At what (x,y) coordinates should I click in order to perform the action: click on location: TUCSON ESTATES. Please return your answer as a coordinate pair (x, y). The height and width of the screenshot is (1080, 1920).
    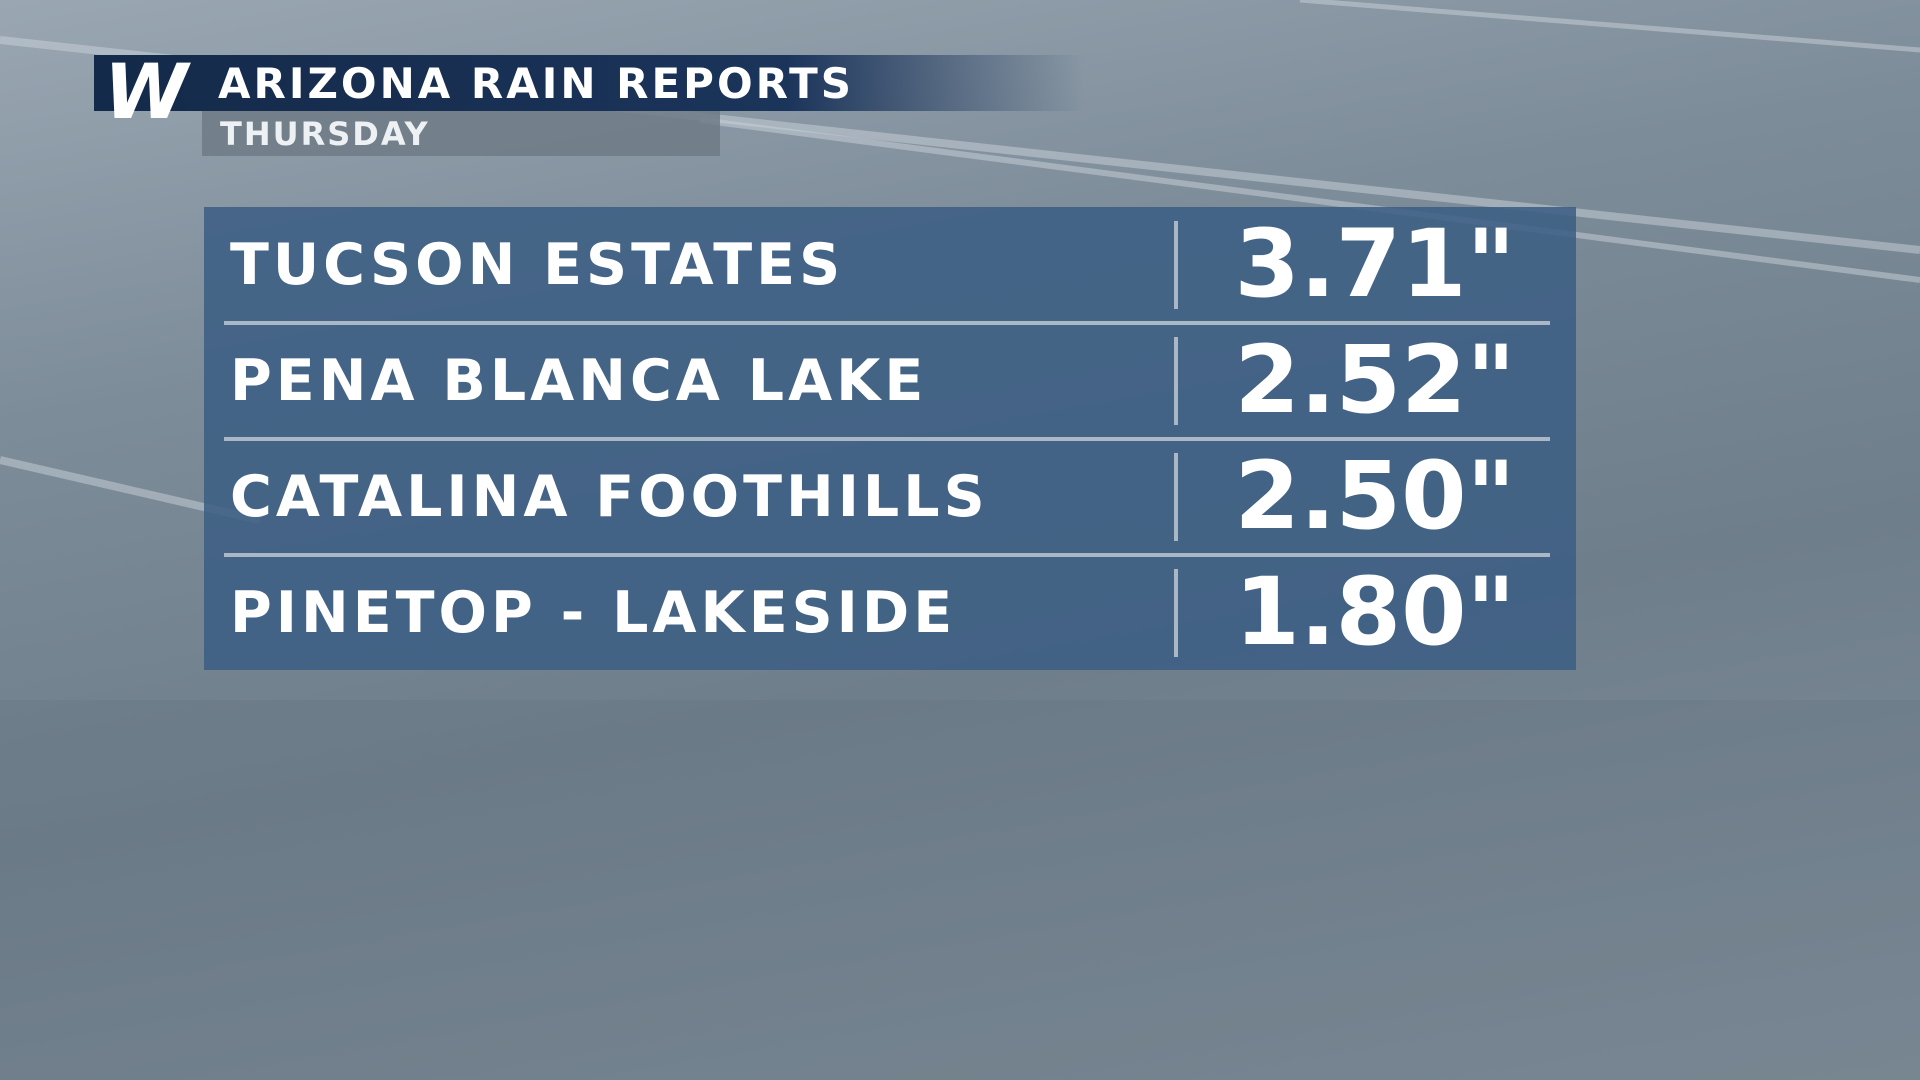
    Looking at the image, I should click on (537, 265).